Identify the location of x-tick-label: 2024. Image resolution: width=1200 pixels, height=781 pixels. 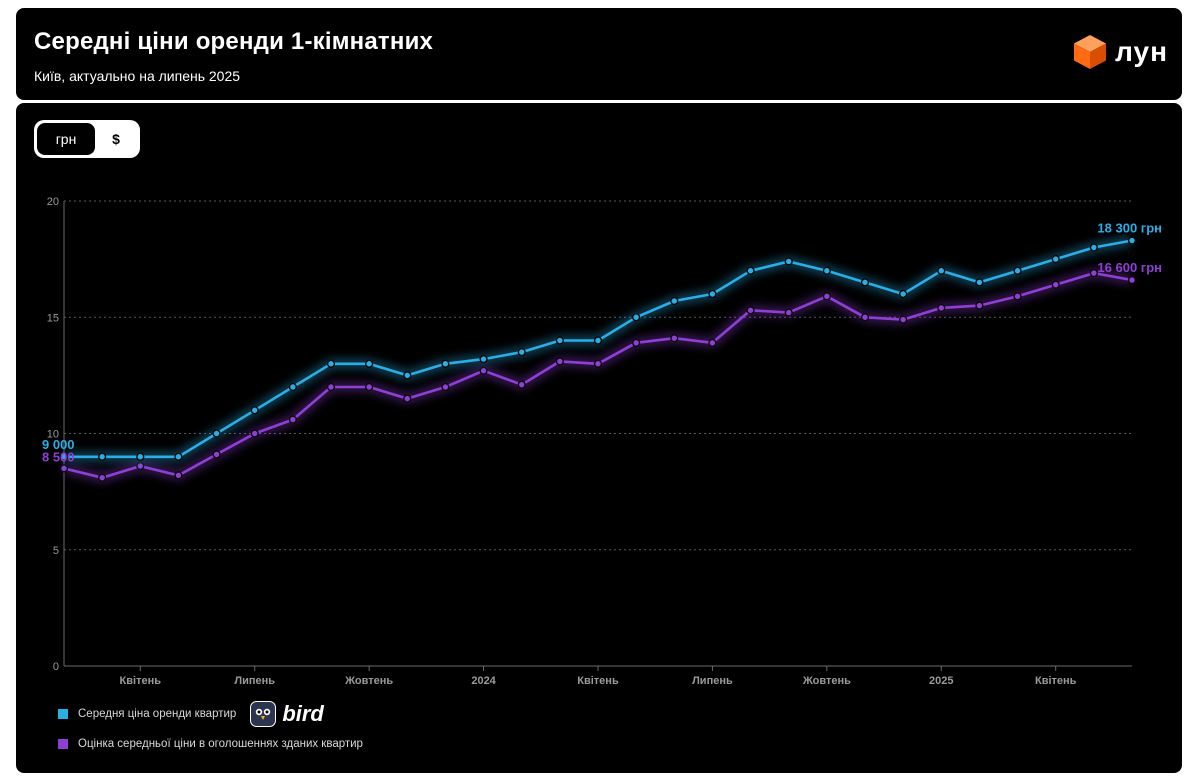
(483, 681).